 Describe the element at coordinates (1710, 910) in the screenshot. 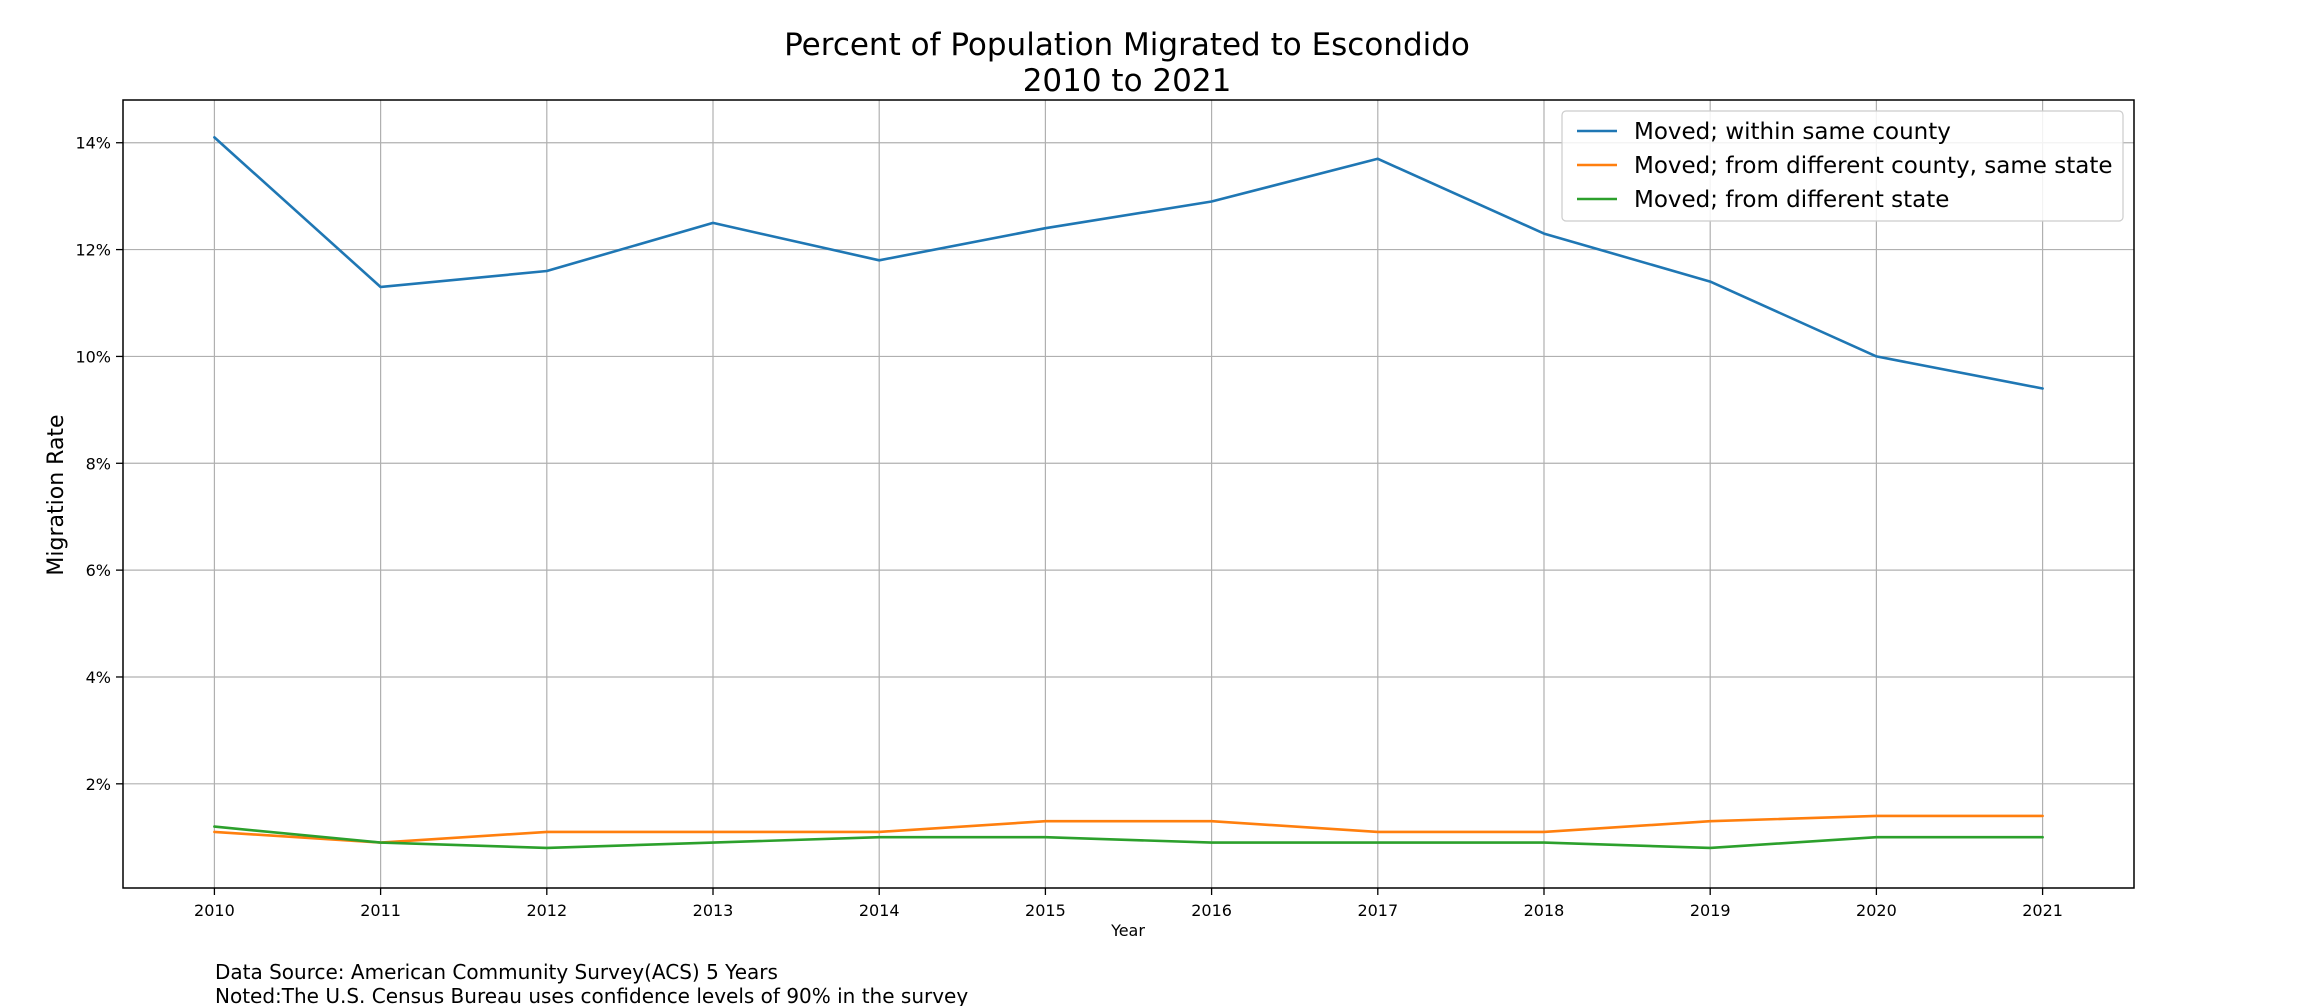

I see `x-tick-label: 2019` at that location.